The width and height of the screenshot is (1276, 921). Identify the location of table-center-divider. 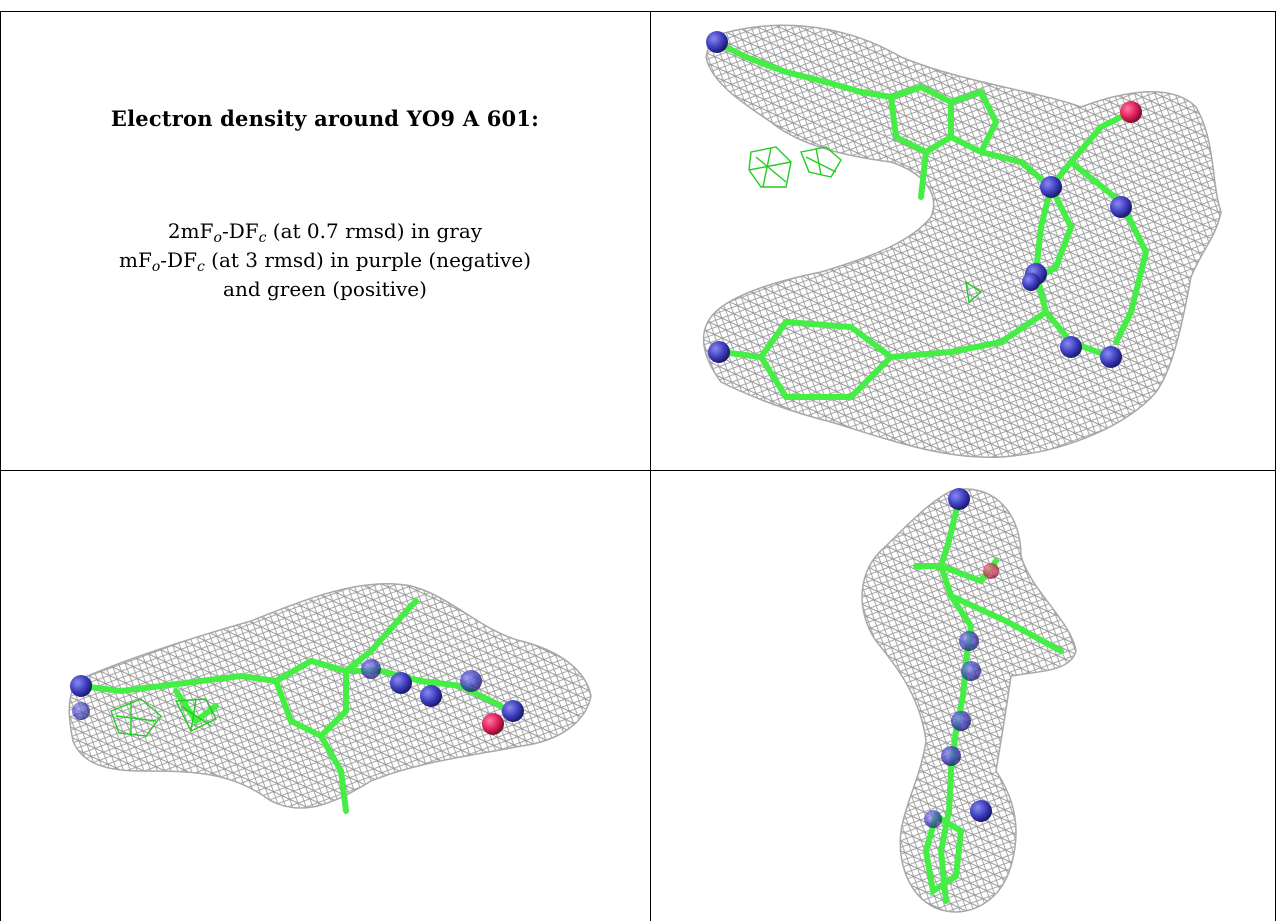
(650, 466).